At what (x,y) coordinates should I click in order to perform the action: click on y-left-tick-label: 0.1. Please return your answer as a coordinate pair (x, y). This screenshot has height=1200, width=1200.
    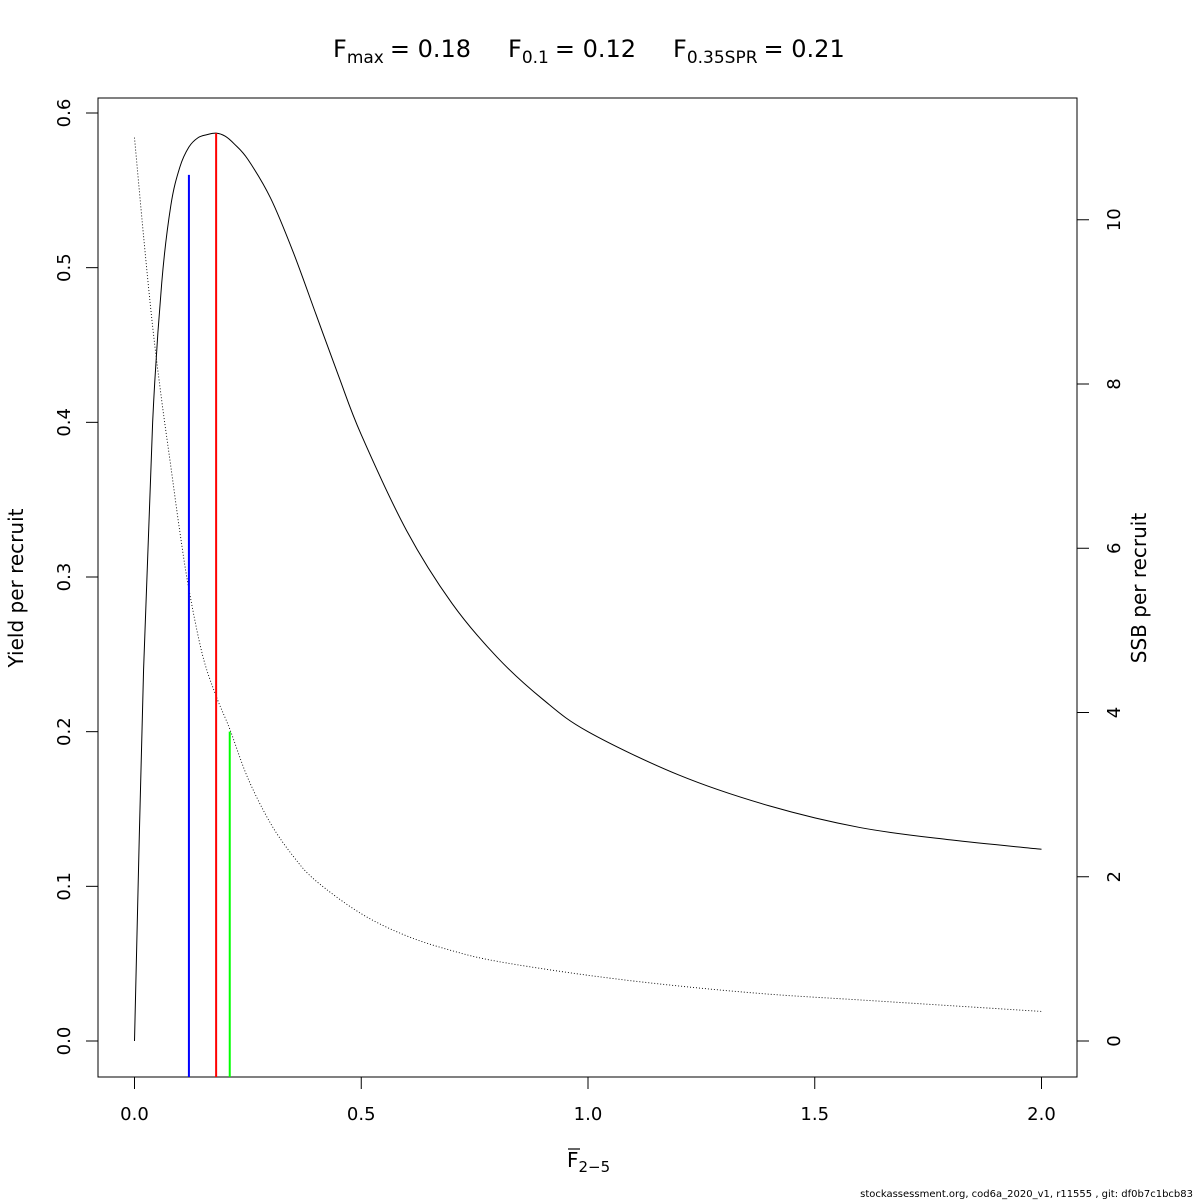
    Looking at the image, I should click on (64, 886).